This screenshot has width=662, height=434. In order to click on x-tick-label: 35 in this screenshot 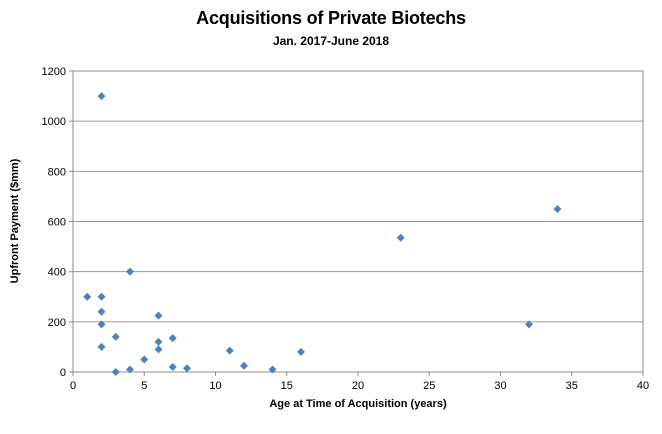, I will do `click(572, 386)`.